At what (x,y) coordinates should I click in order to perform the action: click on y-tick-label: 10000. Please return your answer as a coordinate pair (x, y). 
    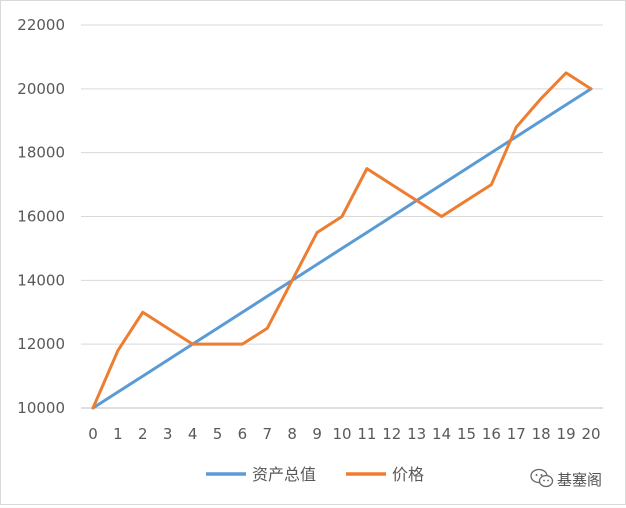
    Looking at the image, I should click on (41, 408).